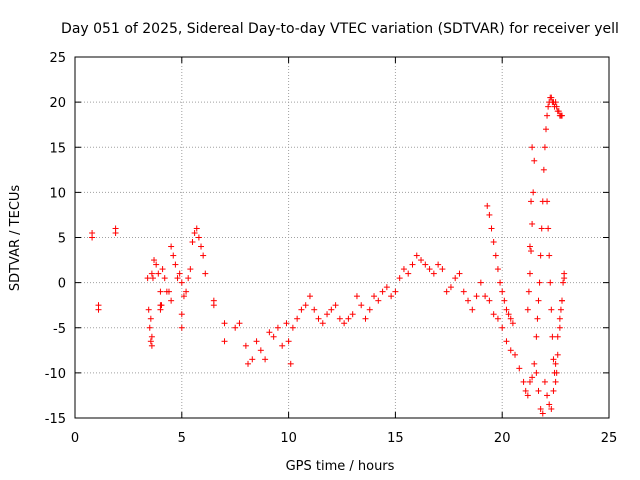 The height and width of the screenshot is (480, 640). What do you see at coordinates (15, 238) in the screenshot?
I see `y-axis-label: SDTVAR / TECUs` at bounding box center [15, 238].